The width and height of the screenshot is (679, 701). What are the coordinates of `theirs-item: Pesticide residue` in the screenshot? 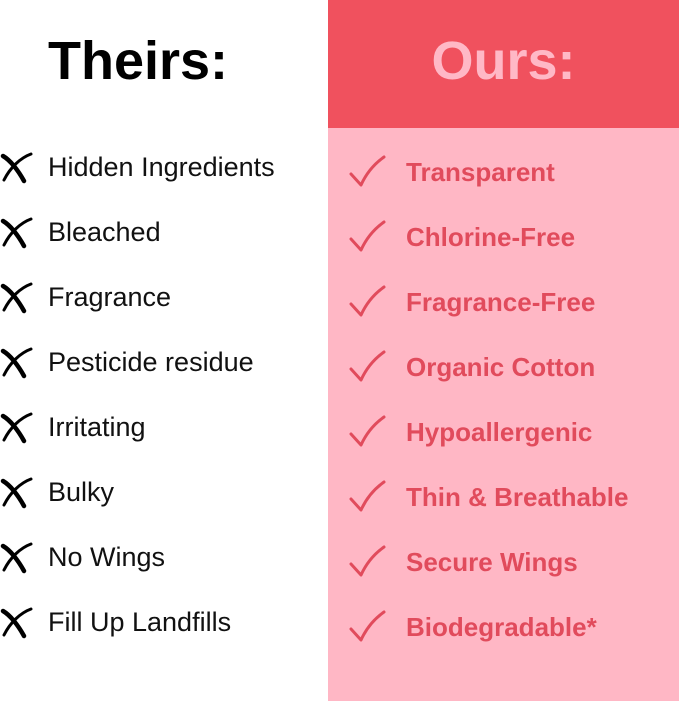 It's located at (127, 362).